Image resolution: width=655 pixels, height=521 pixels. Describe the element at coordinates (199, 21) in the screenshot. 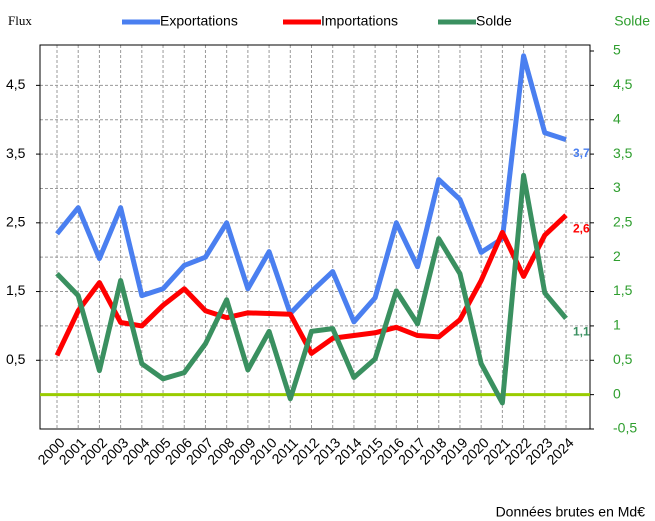

I see `legend-label: Exportations` at that location.